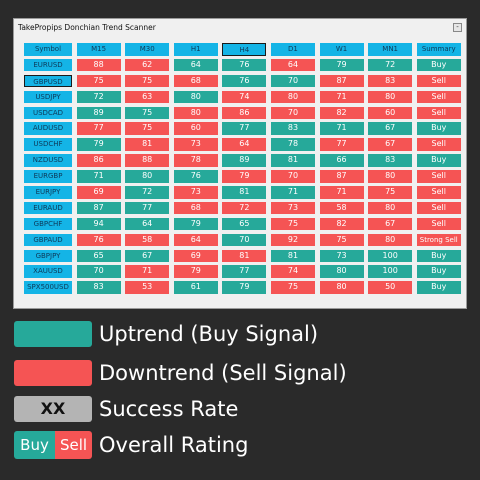 The image size is (480, 480). What do you see at coordinates (48, 256) in the screenshot?
I see `symbol-button: GBPJPY` at bounding box center [48, 256].